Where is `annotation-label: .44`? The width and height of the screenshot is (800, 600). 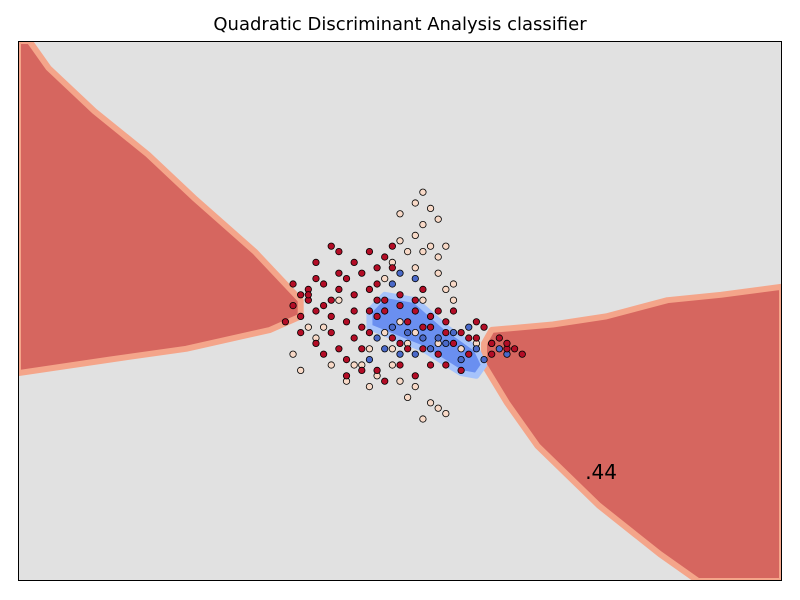 annotation-label: .44 is located at coordinates (601, 472).